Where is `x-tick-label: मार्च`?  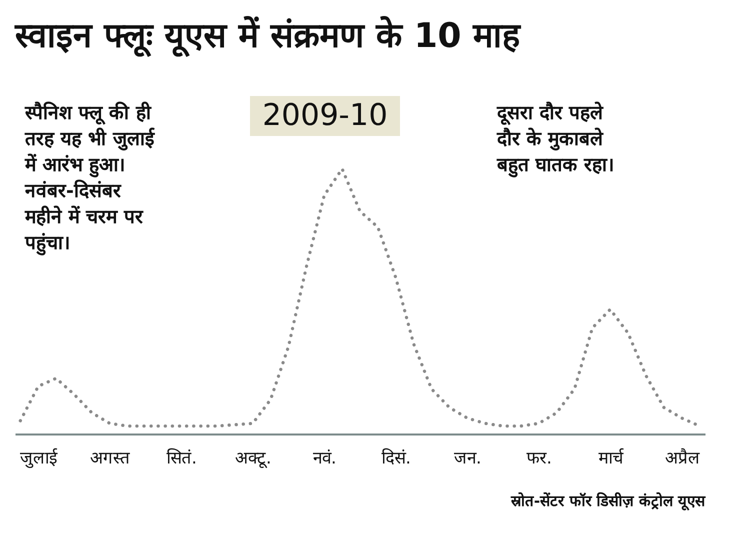 x-tick-label: मार्च is located at coordinates (611, 458).